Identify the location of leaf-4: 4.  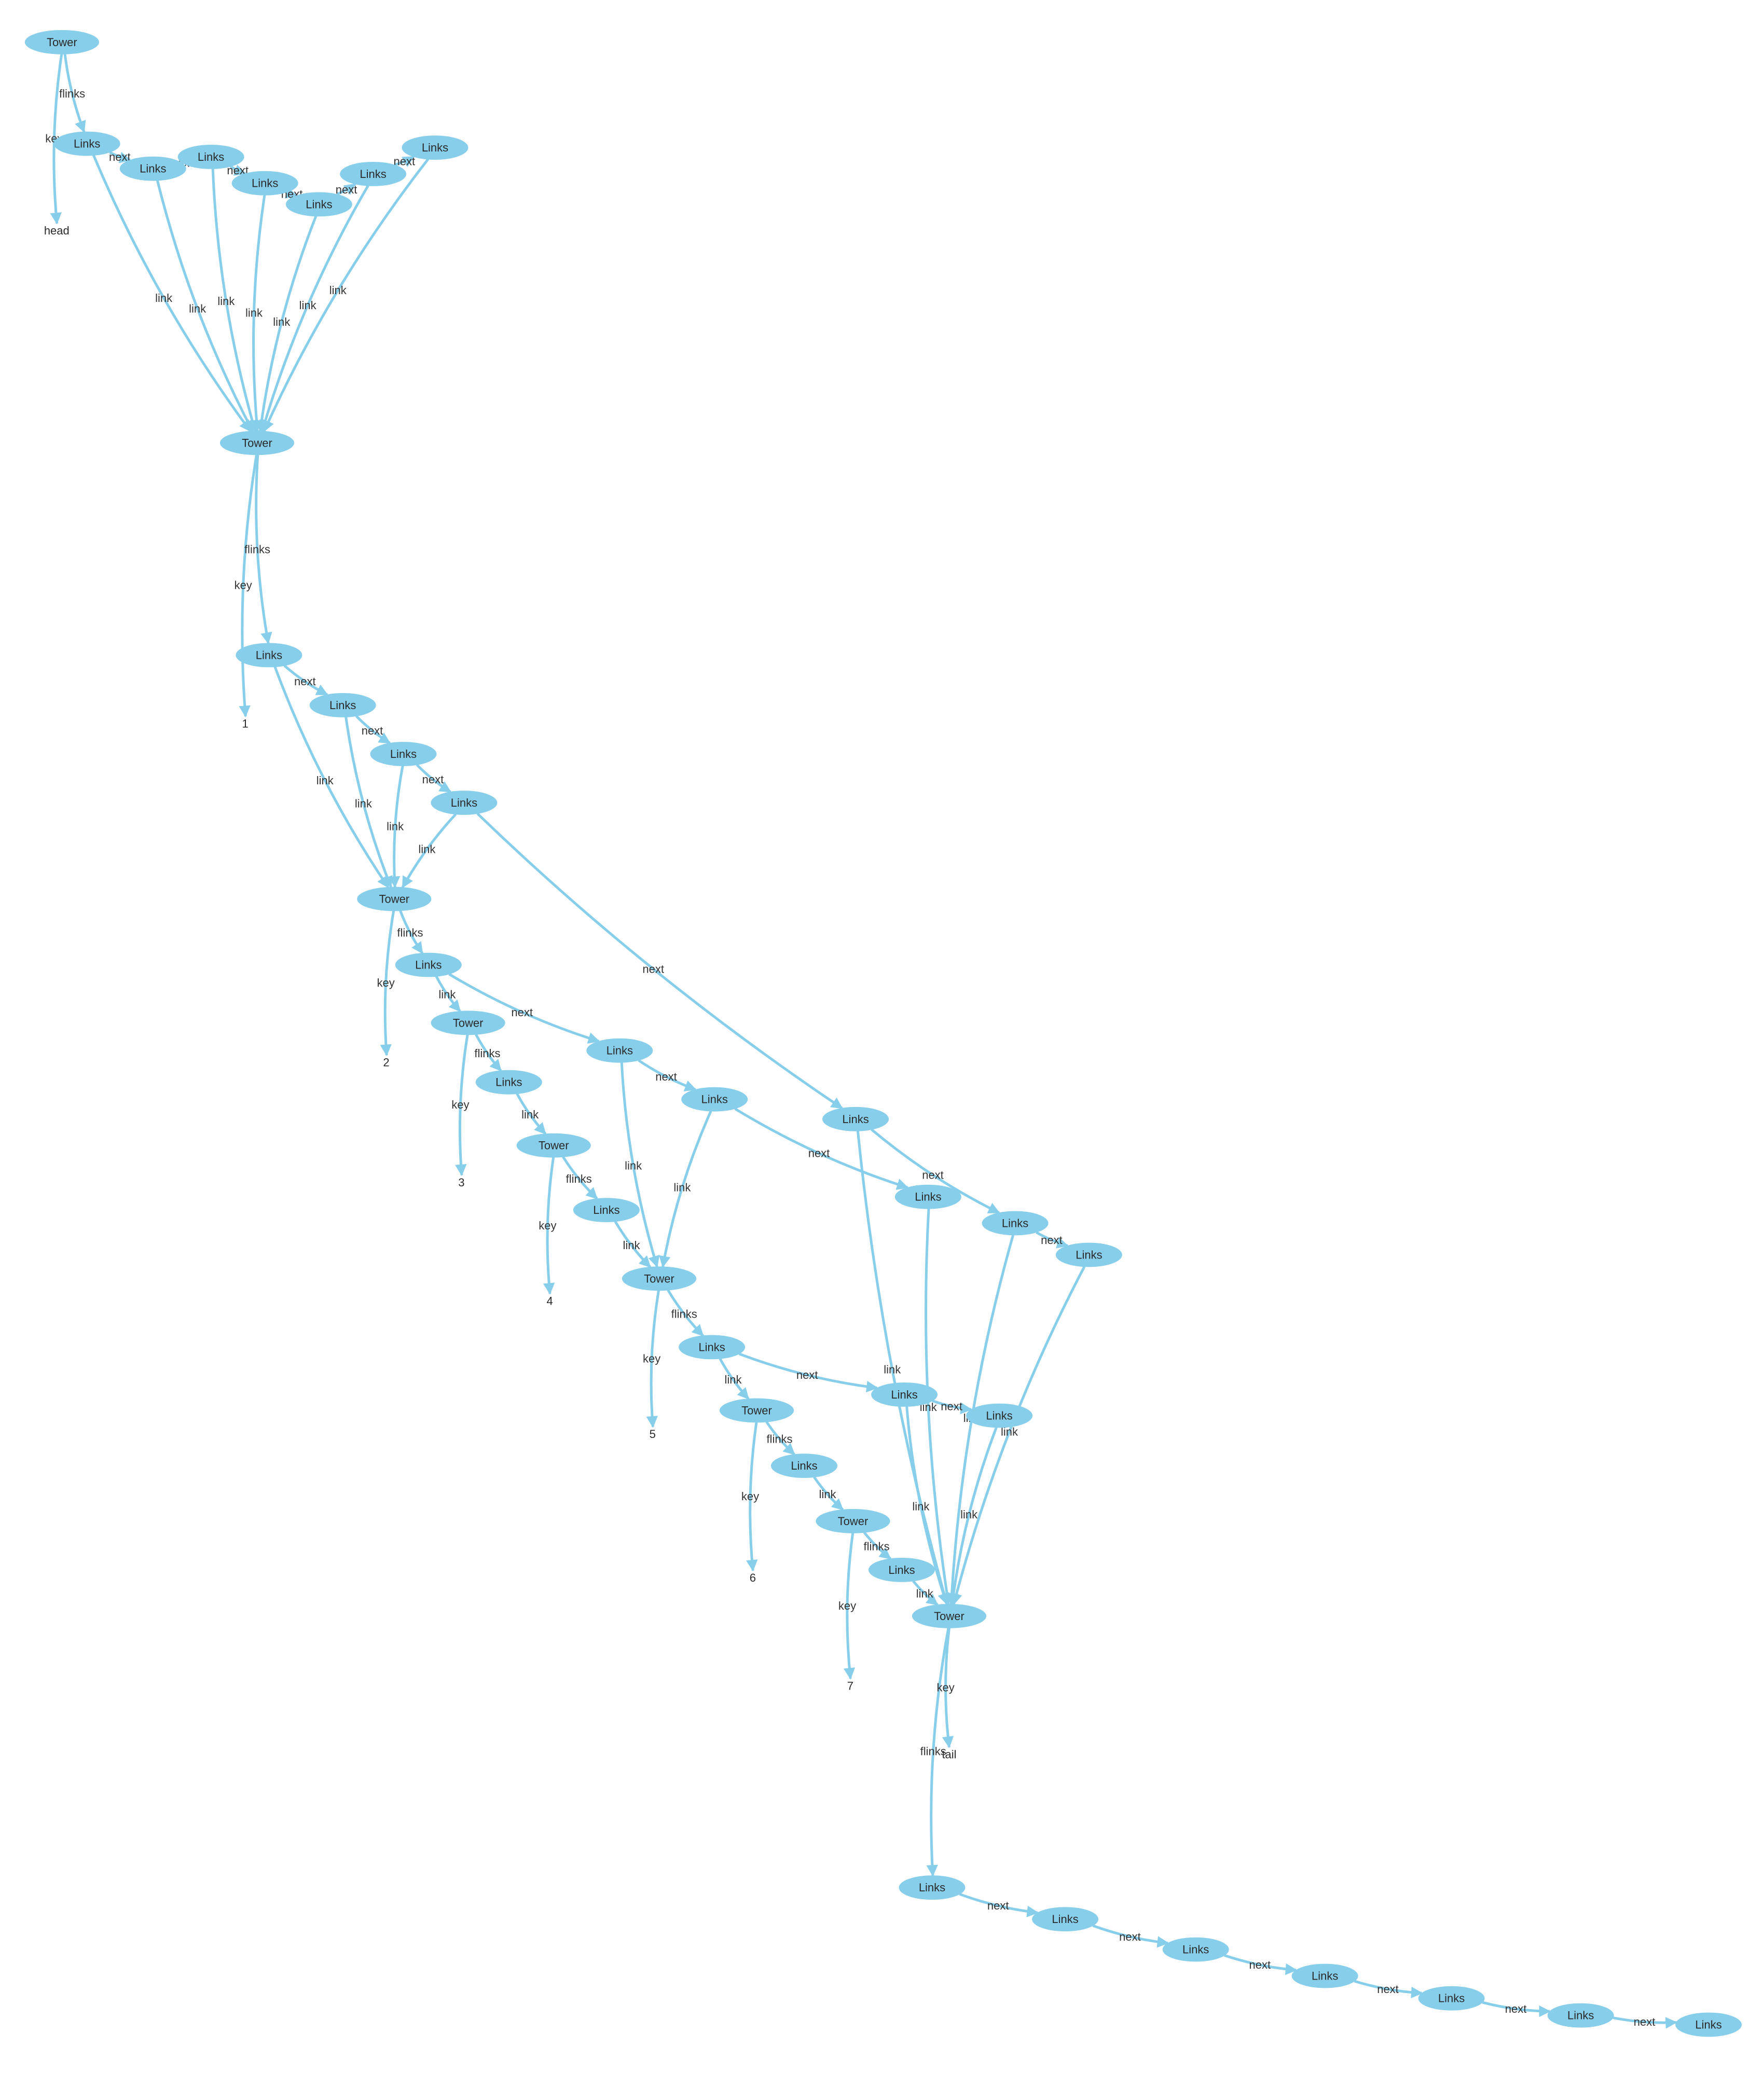
(549, 1301).